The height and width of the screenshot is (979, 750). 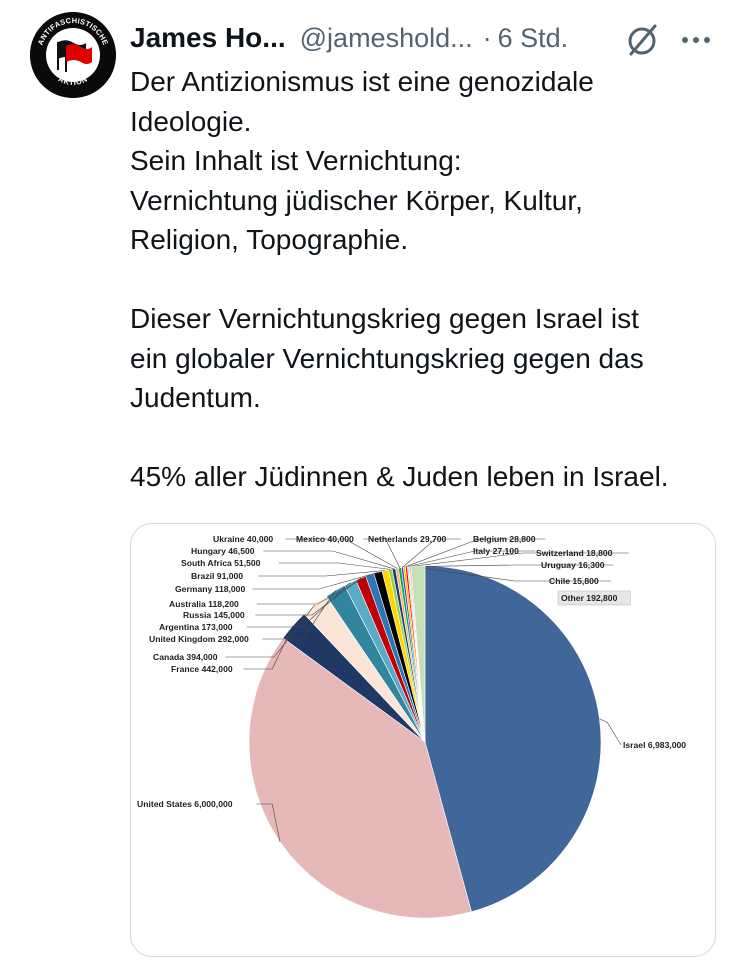 What do you see at coordinates (696, 40) in the screenshot?
I see `more-icon` at bounding box center [696, 40].